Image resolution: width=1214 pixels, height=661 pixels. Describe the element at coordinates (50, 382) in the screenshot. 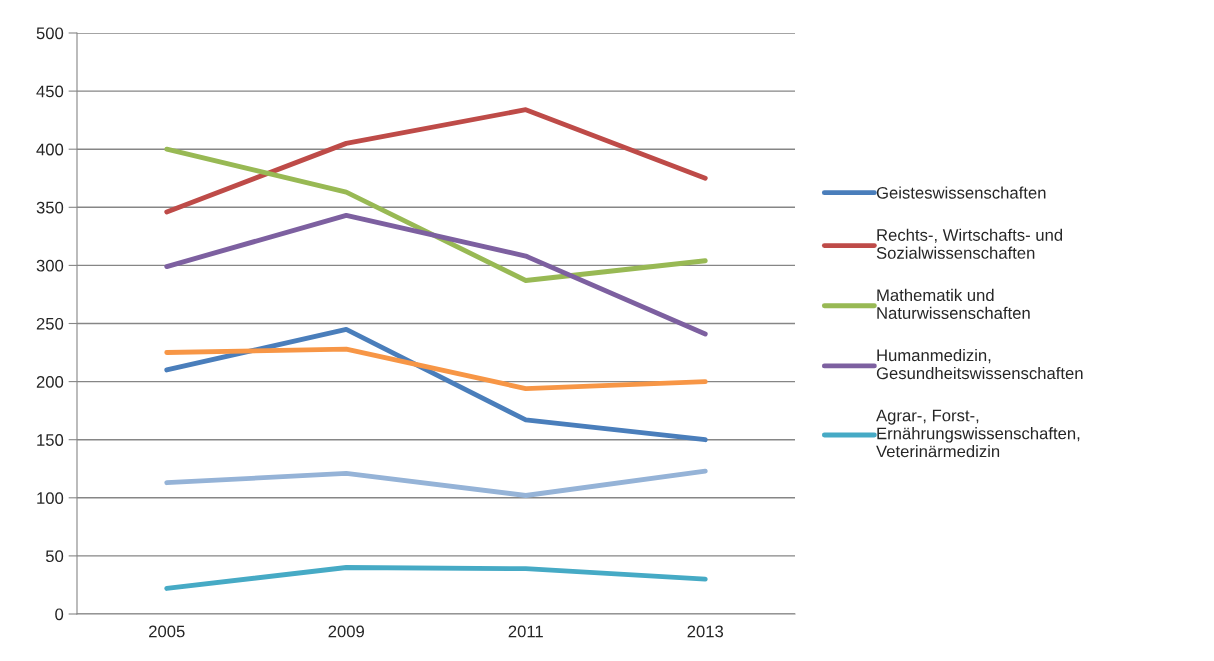

I see `y-tick-label: 200` at that location.